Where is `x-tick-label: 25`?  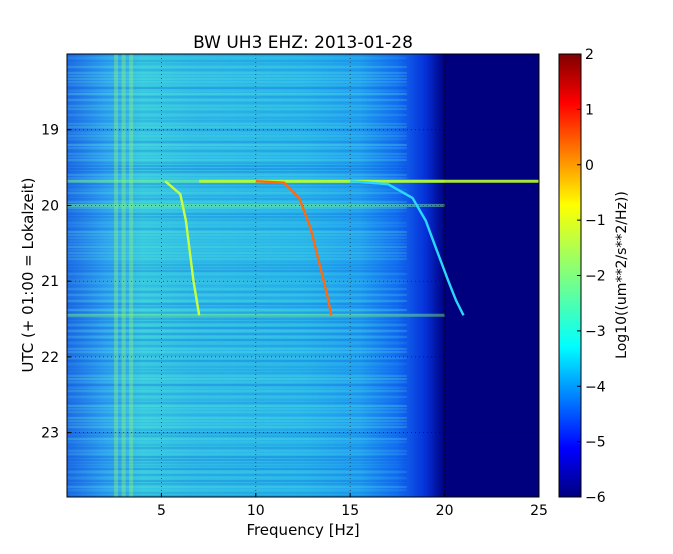 x-tick-label: 25 is located at coordinates (539, 511).